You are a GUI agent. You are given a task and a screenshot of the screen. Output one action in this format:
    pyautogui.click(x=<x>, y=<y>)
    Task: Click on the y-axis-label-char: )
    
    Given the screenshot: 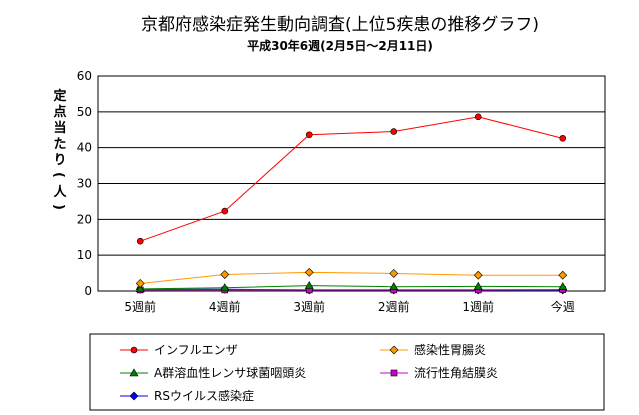 What is the action you would take?
    pyautogui.click(x=58, y=207)
    